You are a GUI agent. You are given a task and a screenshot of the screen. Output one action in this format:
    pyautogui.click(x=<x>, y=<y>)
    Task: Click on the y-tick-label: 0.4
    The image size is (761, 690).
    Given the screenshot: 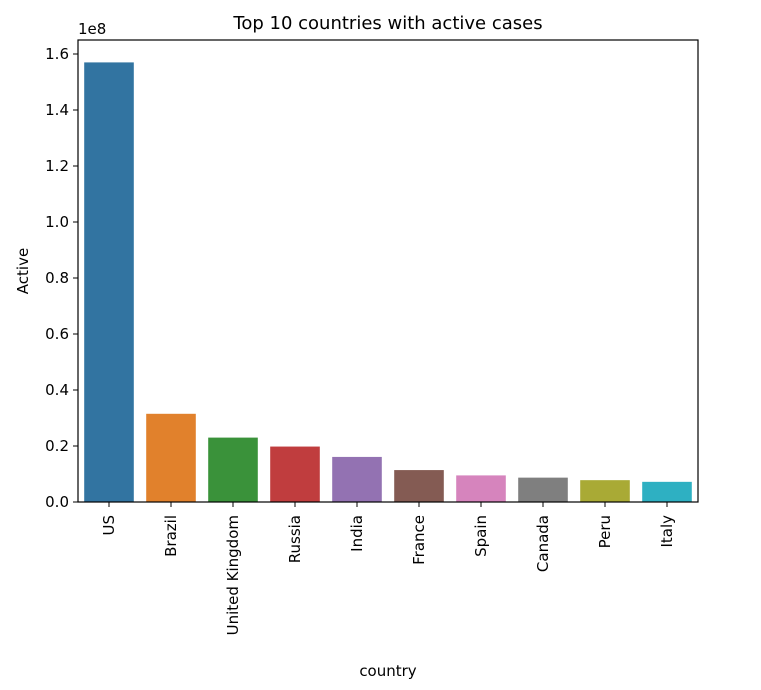 What is the action you would take?
    pyautogui.click(x=57, y=390)
    